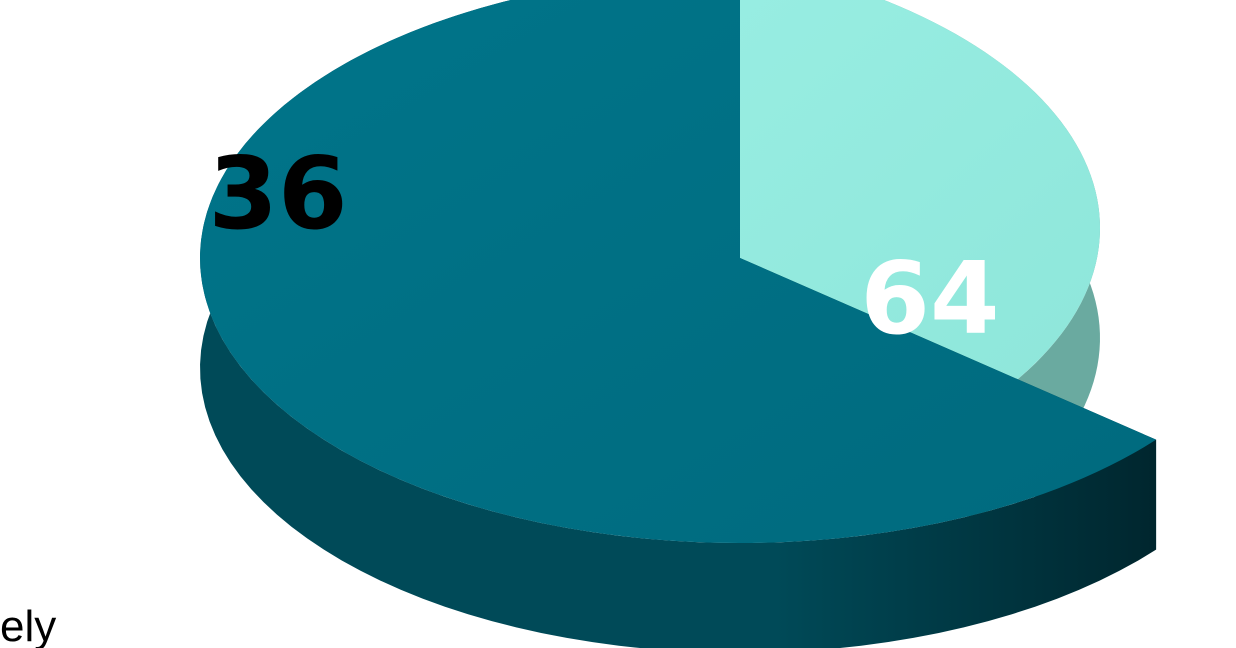  Describe the element at coordinates (28, 625) in the screenshot. I see `cut-off-text: ely` at that location.